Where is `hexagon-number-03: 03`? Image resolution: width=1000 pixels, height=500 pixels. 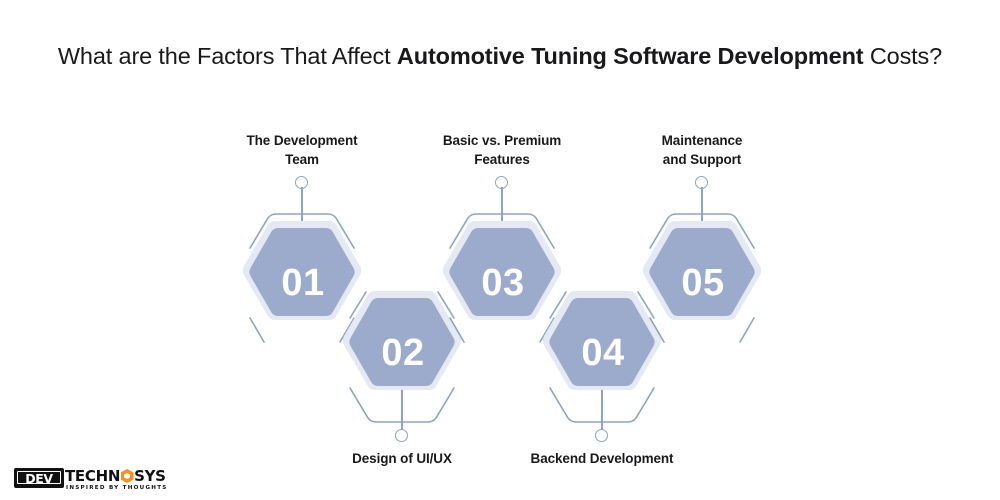
hexagon-number-03: 03 is located at coordinates (503, 282).